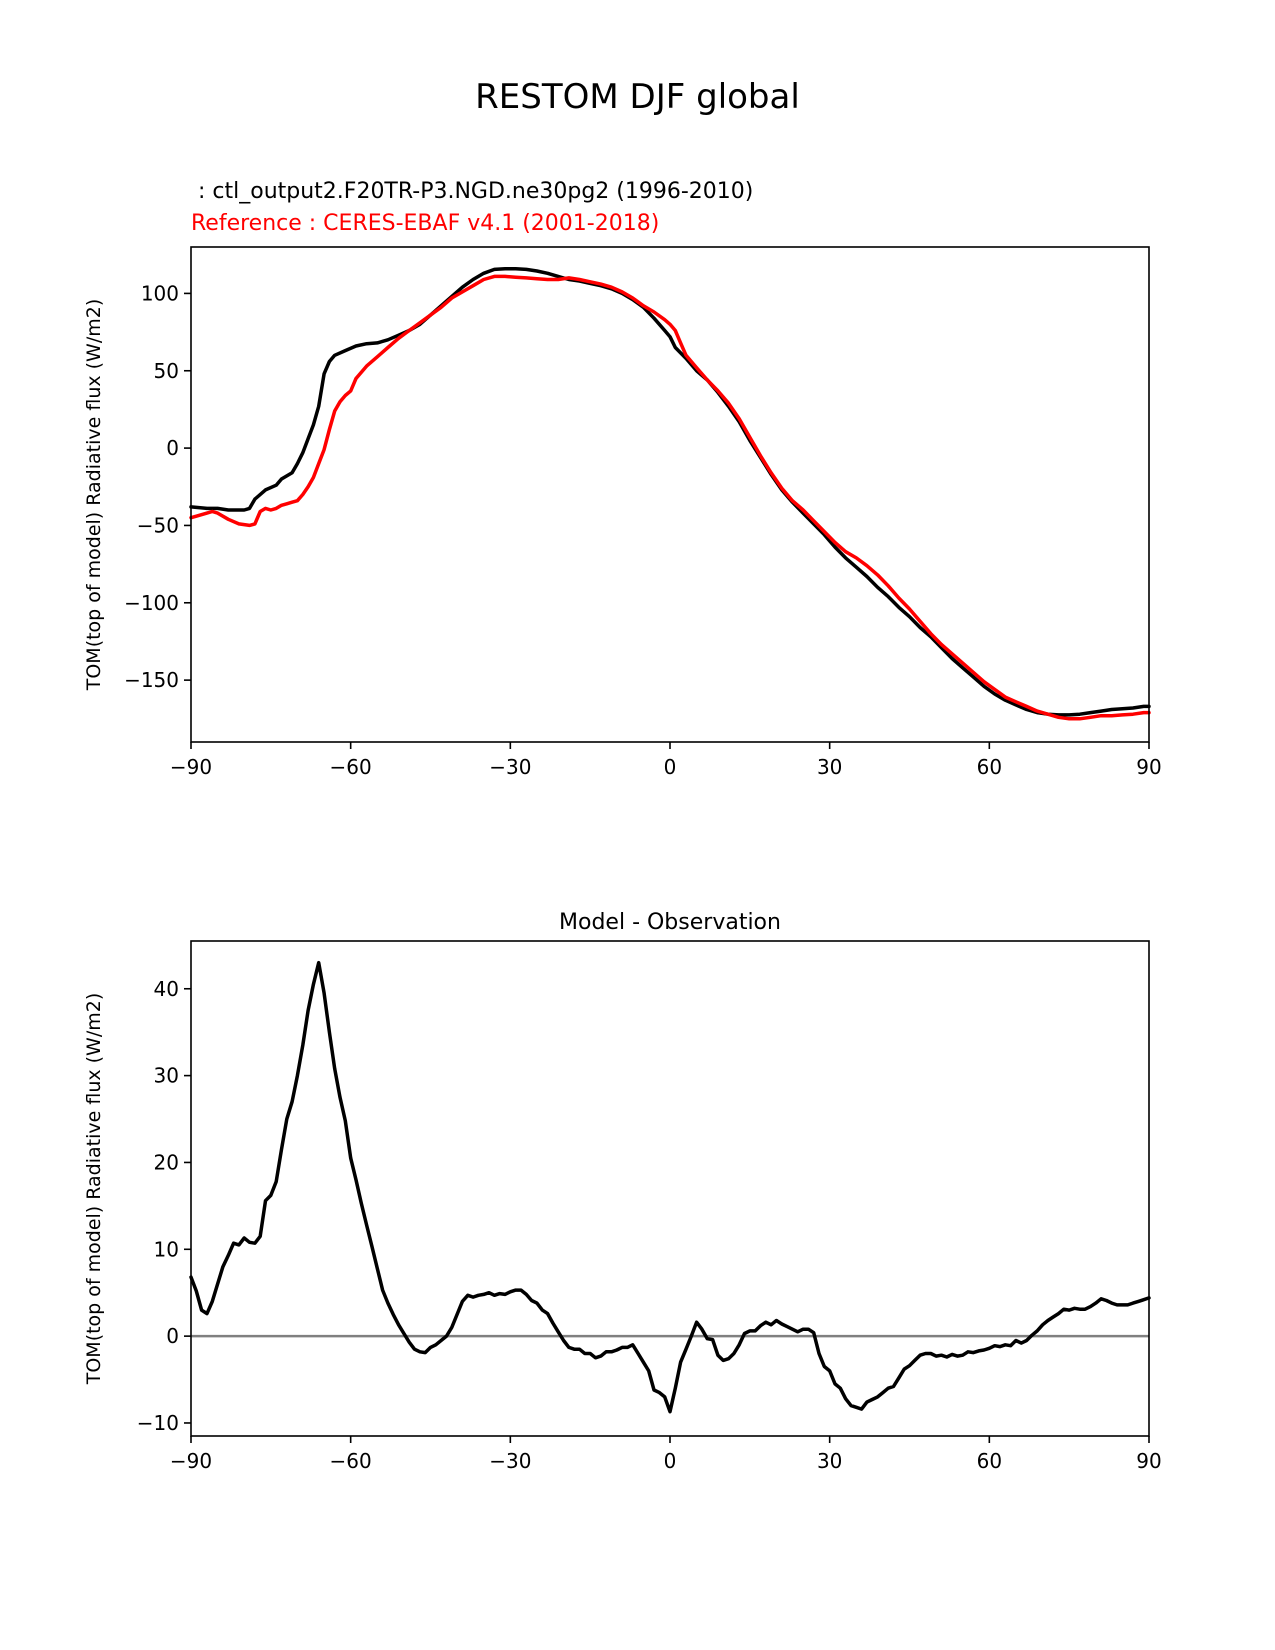  I want to click on y-tick-label: 100, so click(160, 293).